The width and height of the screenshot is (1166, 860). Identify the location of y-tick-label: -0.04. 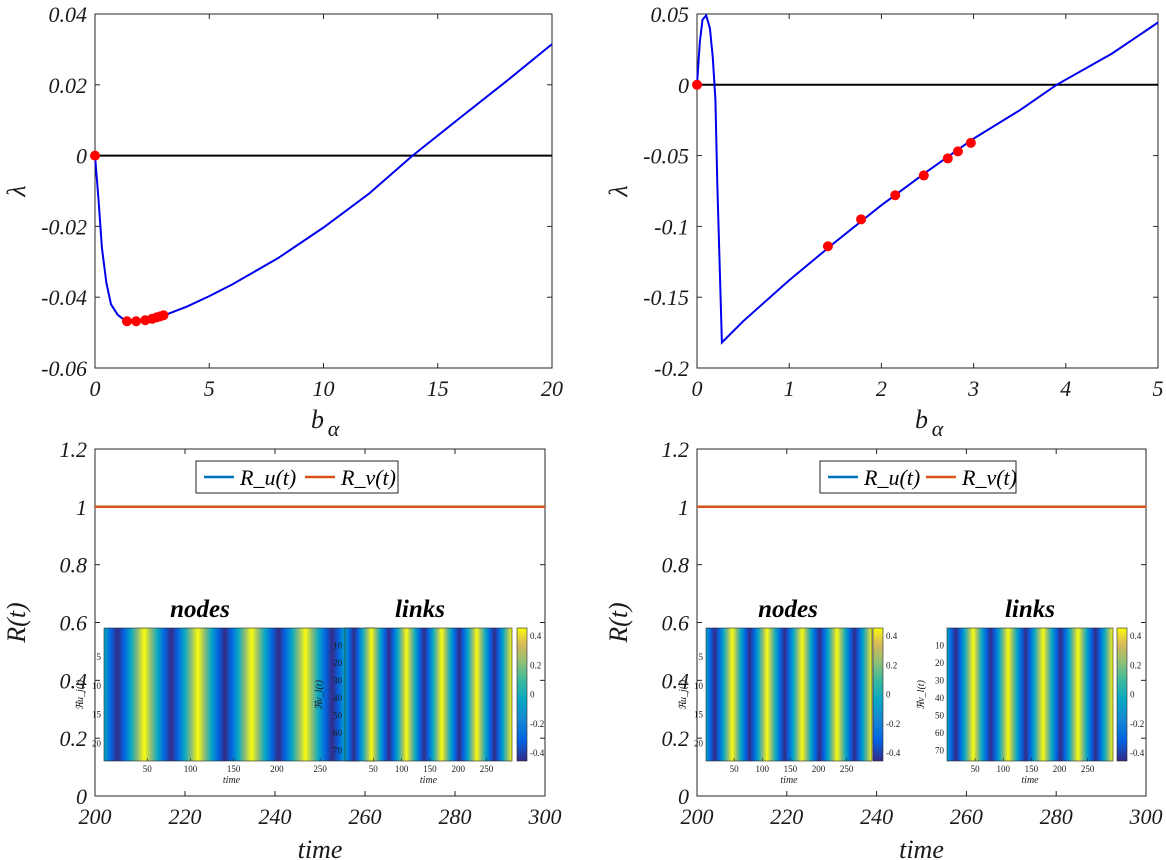
(64, 297).